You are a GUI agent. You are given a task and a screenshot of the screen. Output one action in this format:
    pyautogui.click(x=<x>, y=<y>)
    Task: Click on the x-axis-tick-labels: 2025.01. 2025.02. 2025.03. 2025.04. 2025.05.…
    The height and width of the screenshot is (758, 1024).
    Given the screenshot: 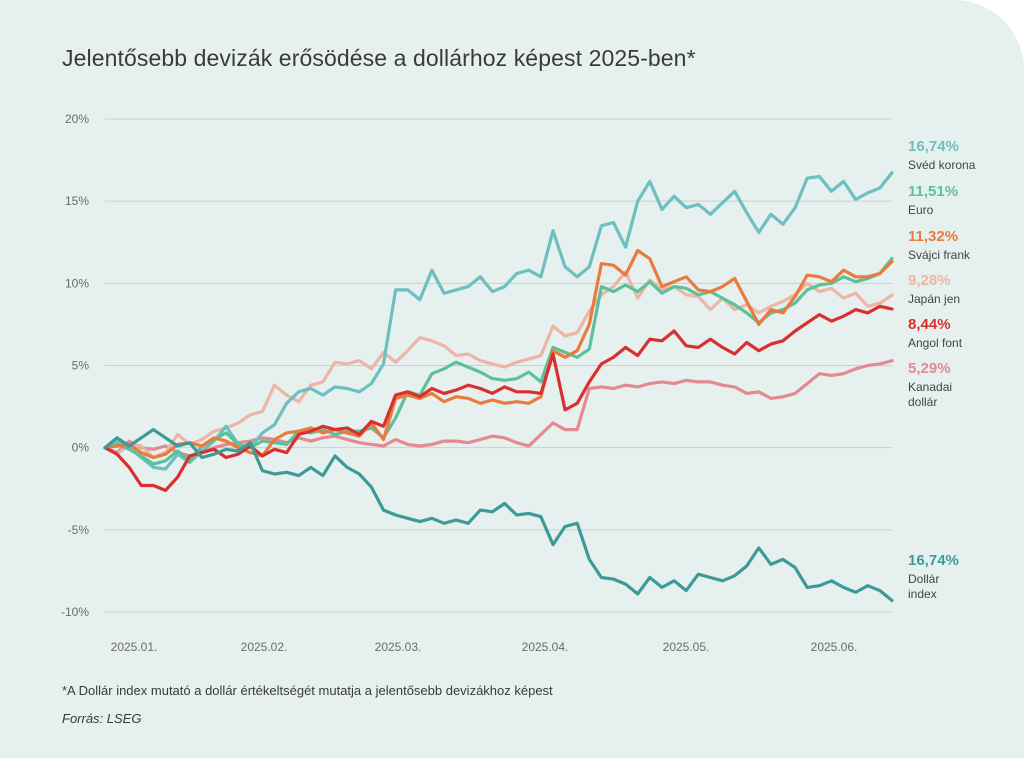 What is the action you would take?
    pyautogui.click(x=484, y=647)
    